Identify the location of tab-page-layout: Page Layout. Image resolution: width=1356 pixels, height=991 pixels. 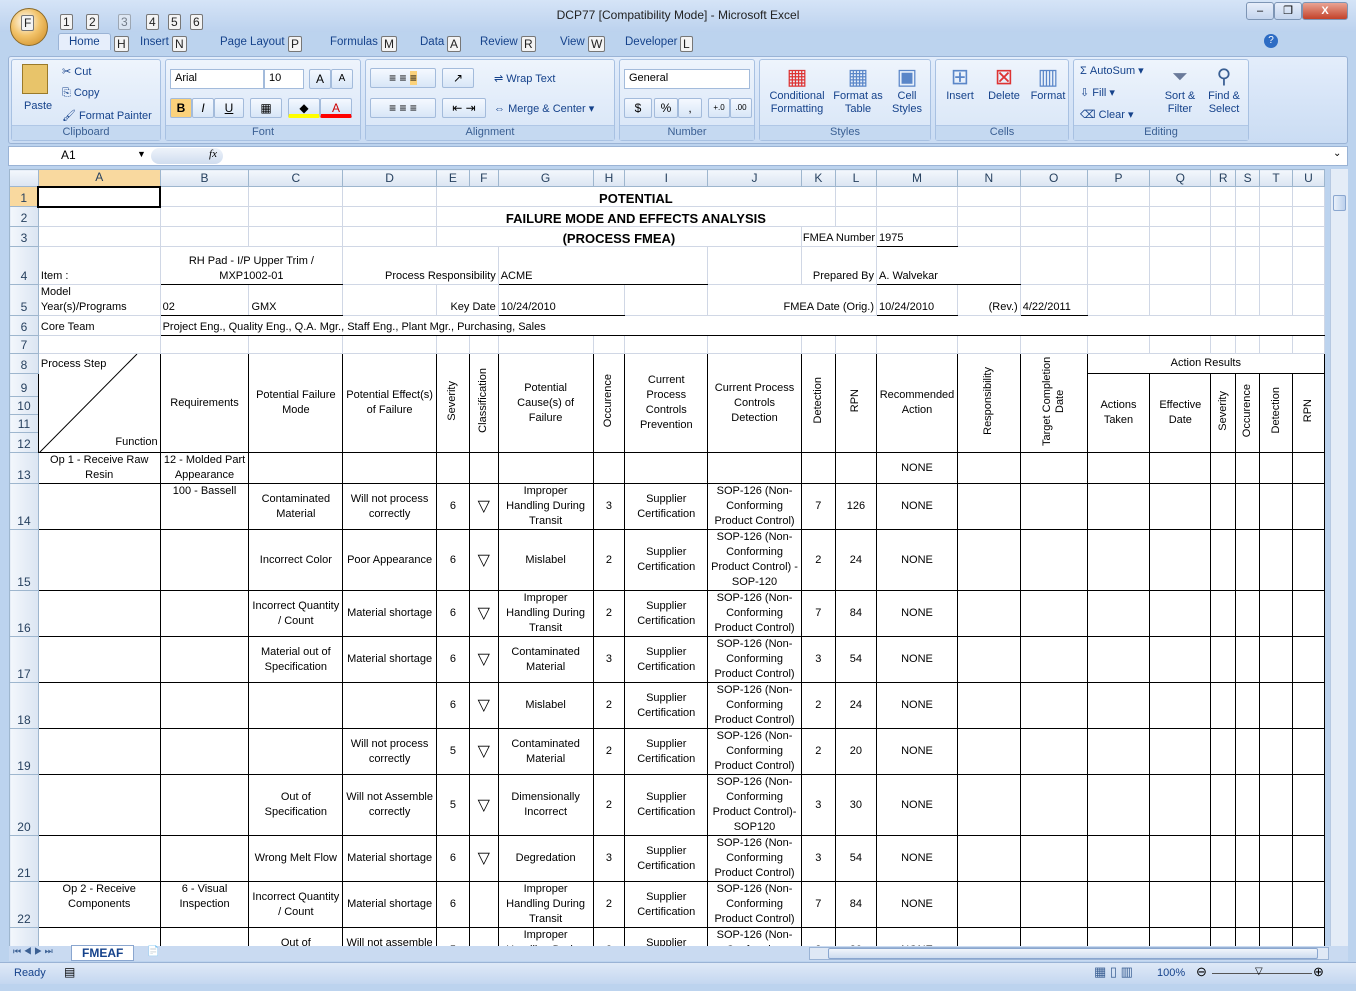
(252, 42).